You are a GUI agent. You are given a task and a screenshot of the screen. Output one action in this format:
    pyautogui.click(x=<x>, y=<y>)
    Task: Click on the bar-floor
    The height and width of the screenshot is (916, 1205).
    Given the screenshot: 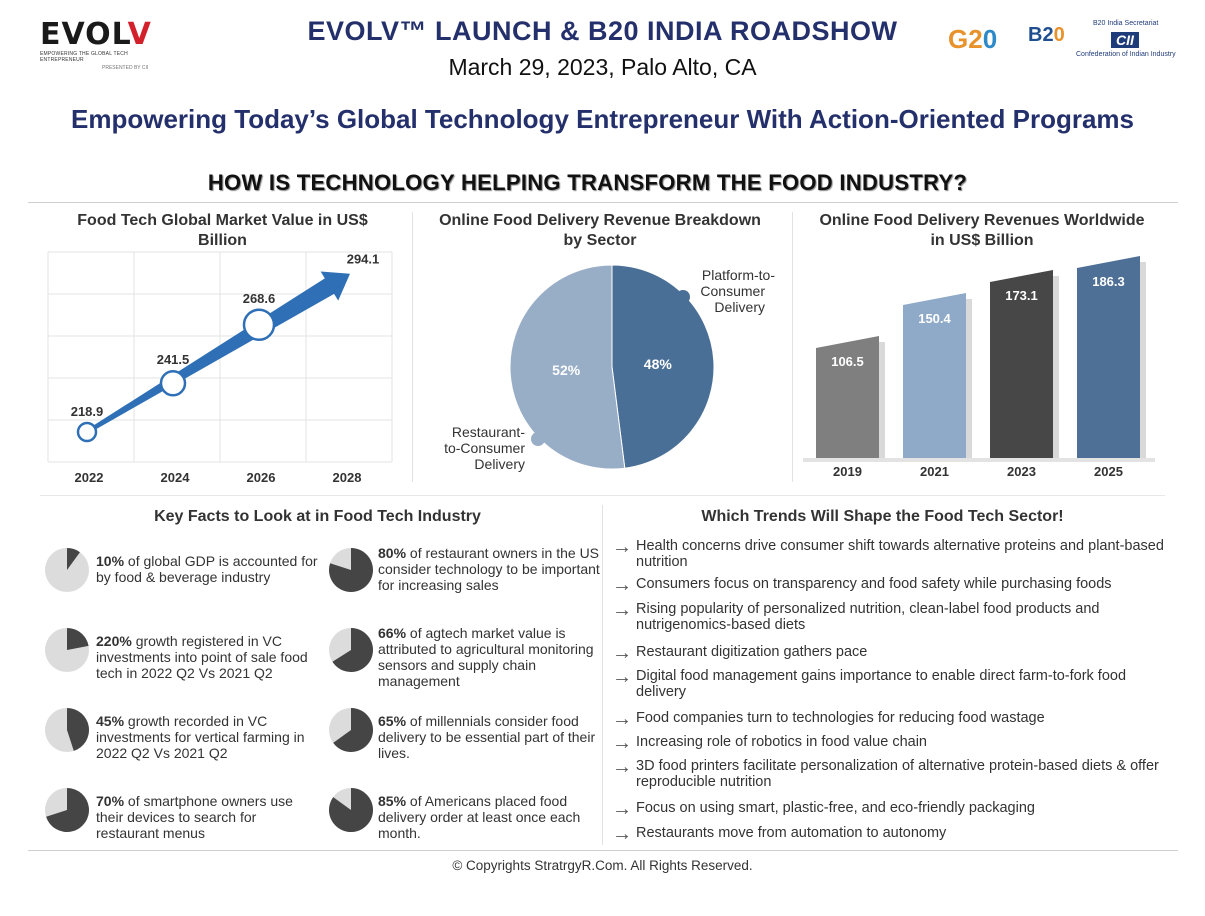 What is the action you would take?
    pyautogui.click(x=979, y=460)
    